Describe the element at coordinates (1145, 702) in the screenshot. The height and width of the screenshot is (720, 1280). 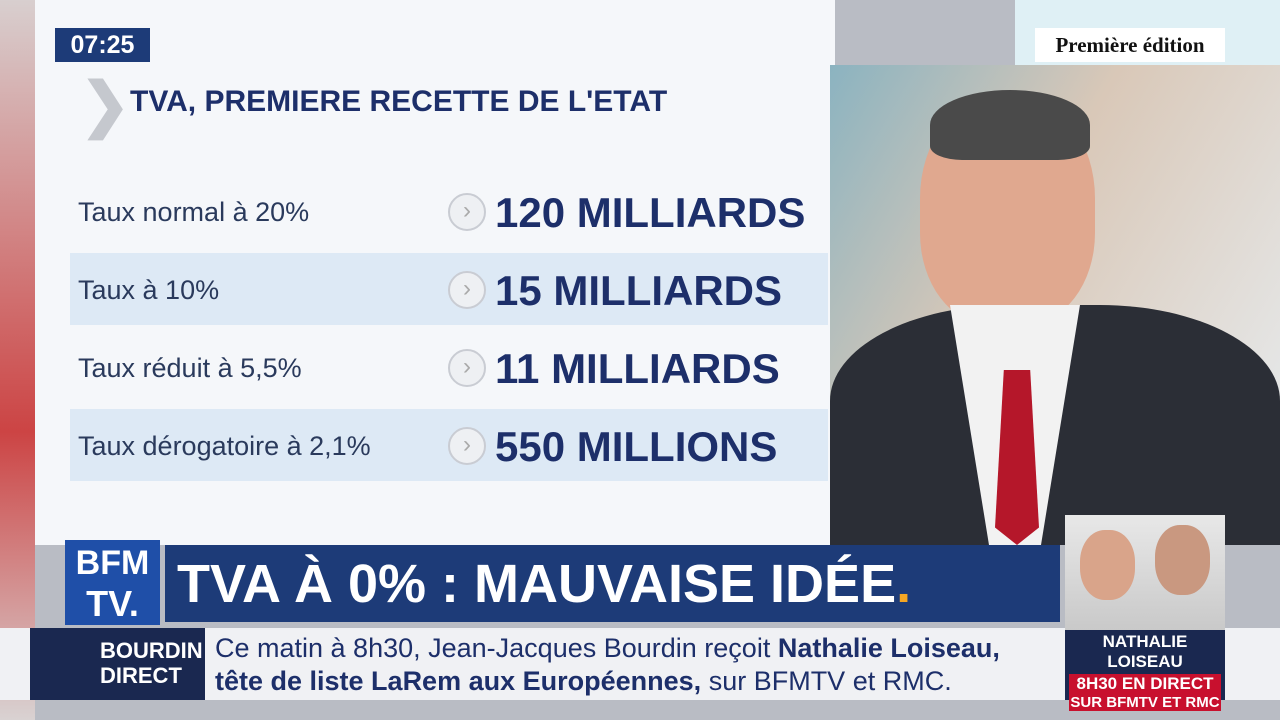
I see `guest-line: SUR BFMTV ET RMC` at that location.